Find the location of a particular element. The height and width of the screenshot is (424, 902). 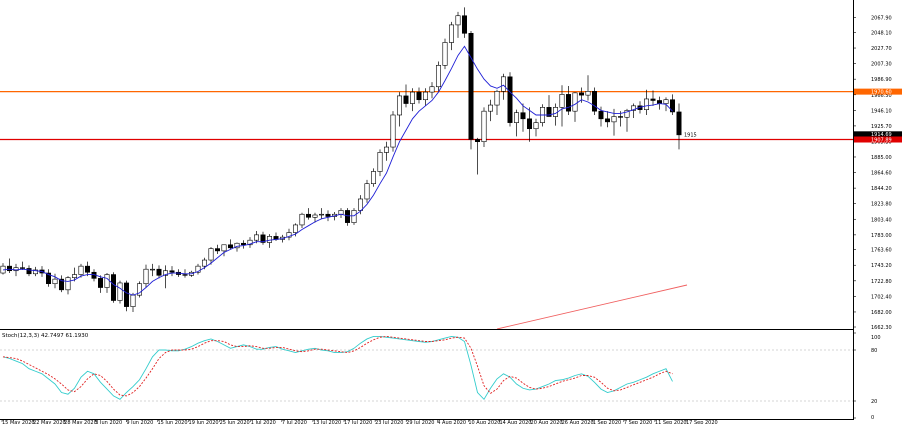

time-tick-label: 19 Jun 2020 is located at coordinates (204, 422).